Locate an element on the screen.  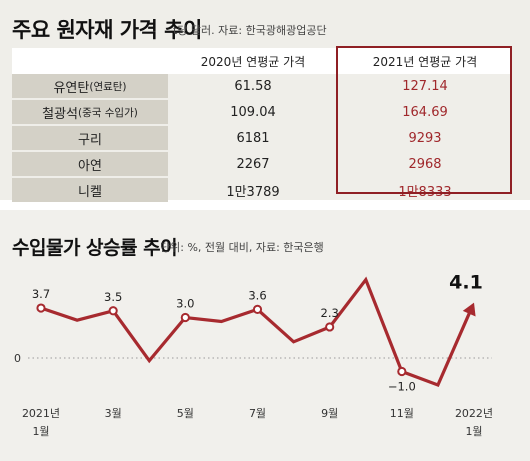
value-2021: 2968 is located at coordinates (425, 164).